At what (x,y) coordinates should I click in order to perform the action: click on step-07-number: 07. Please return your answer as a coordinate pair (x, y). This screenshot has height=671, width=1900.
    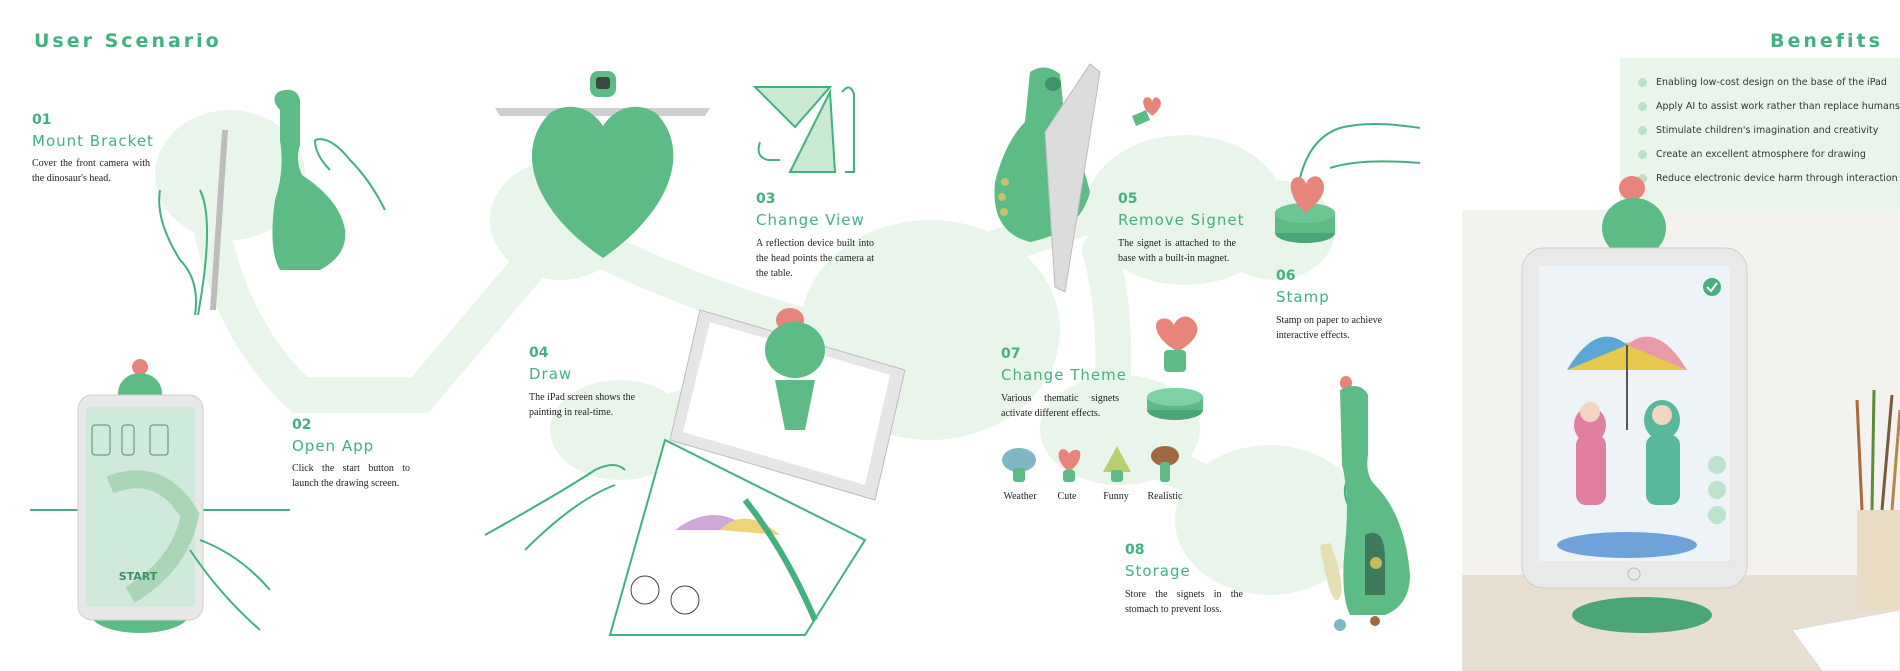
    Looking at the image, I should click on (1011, 354).